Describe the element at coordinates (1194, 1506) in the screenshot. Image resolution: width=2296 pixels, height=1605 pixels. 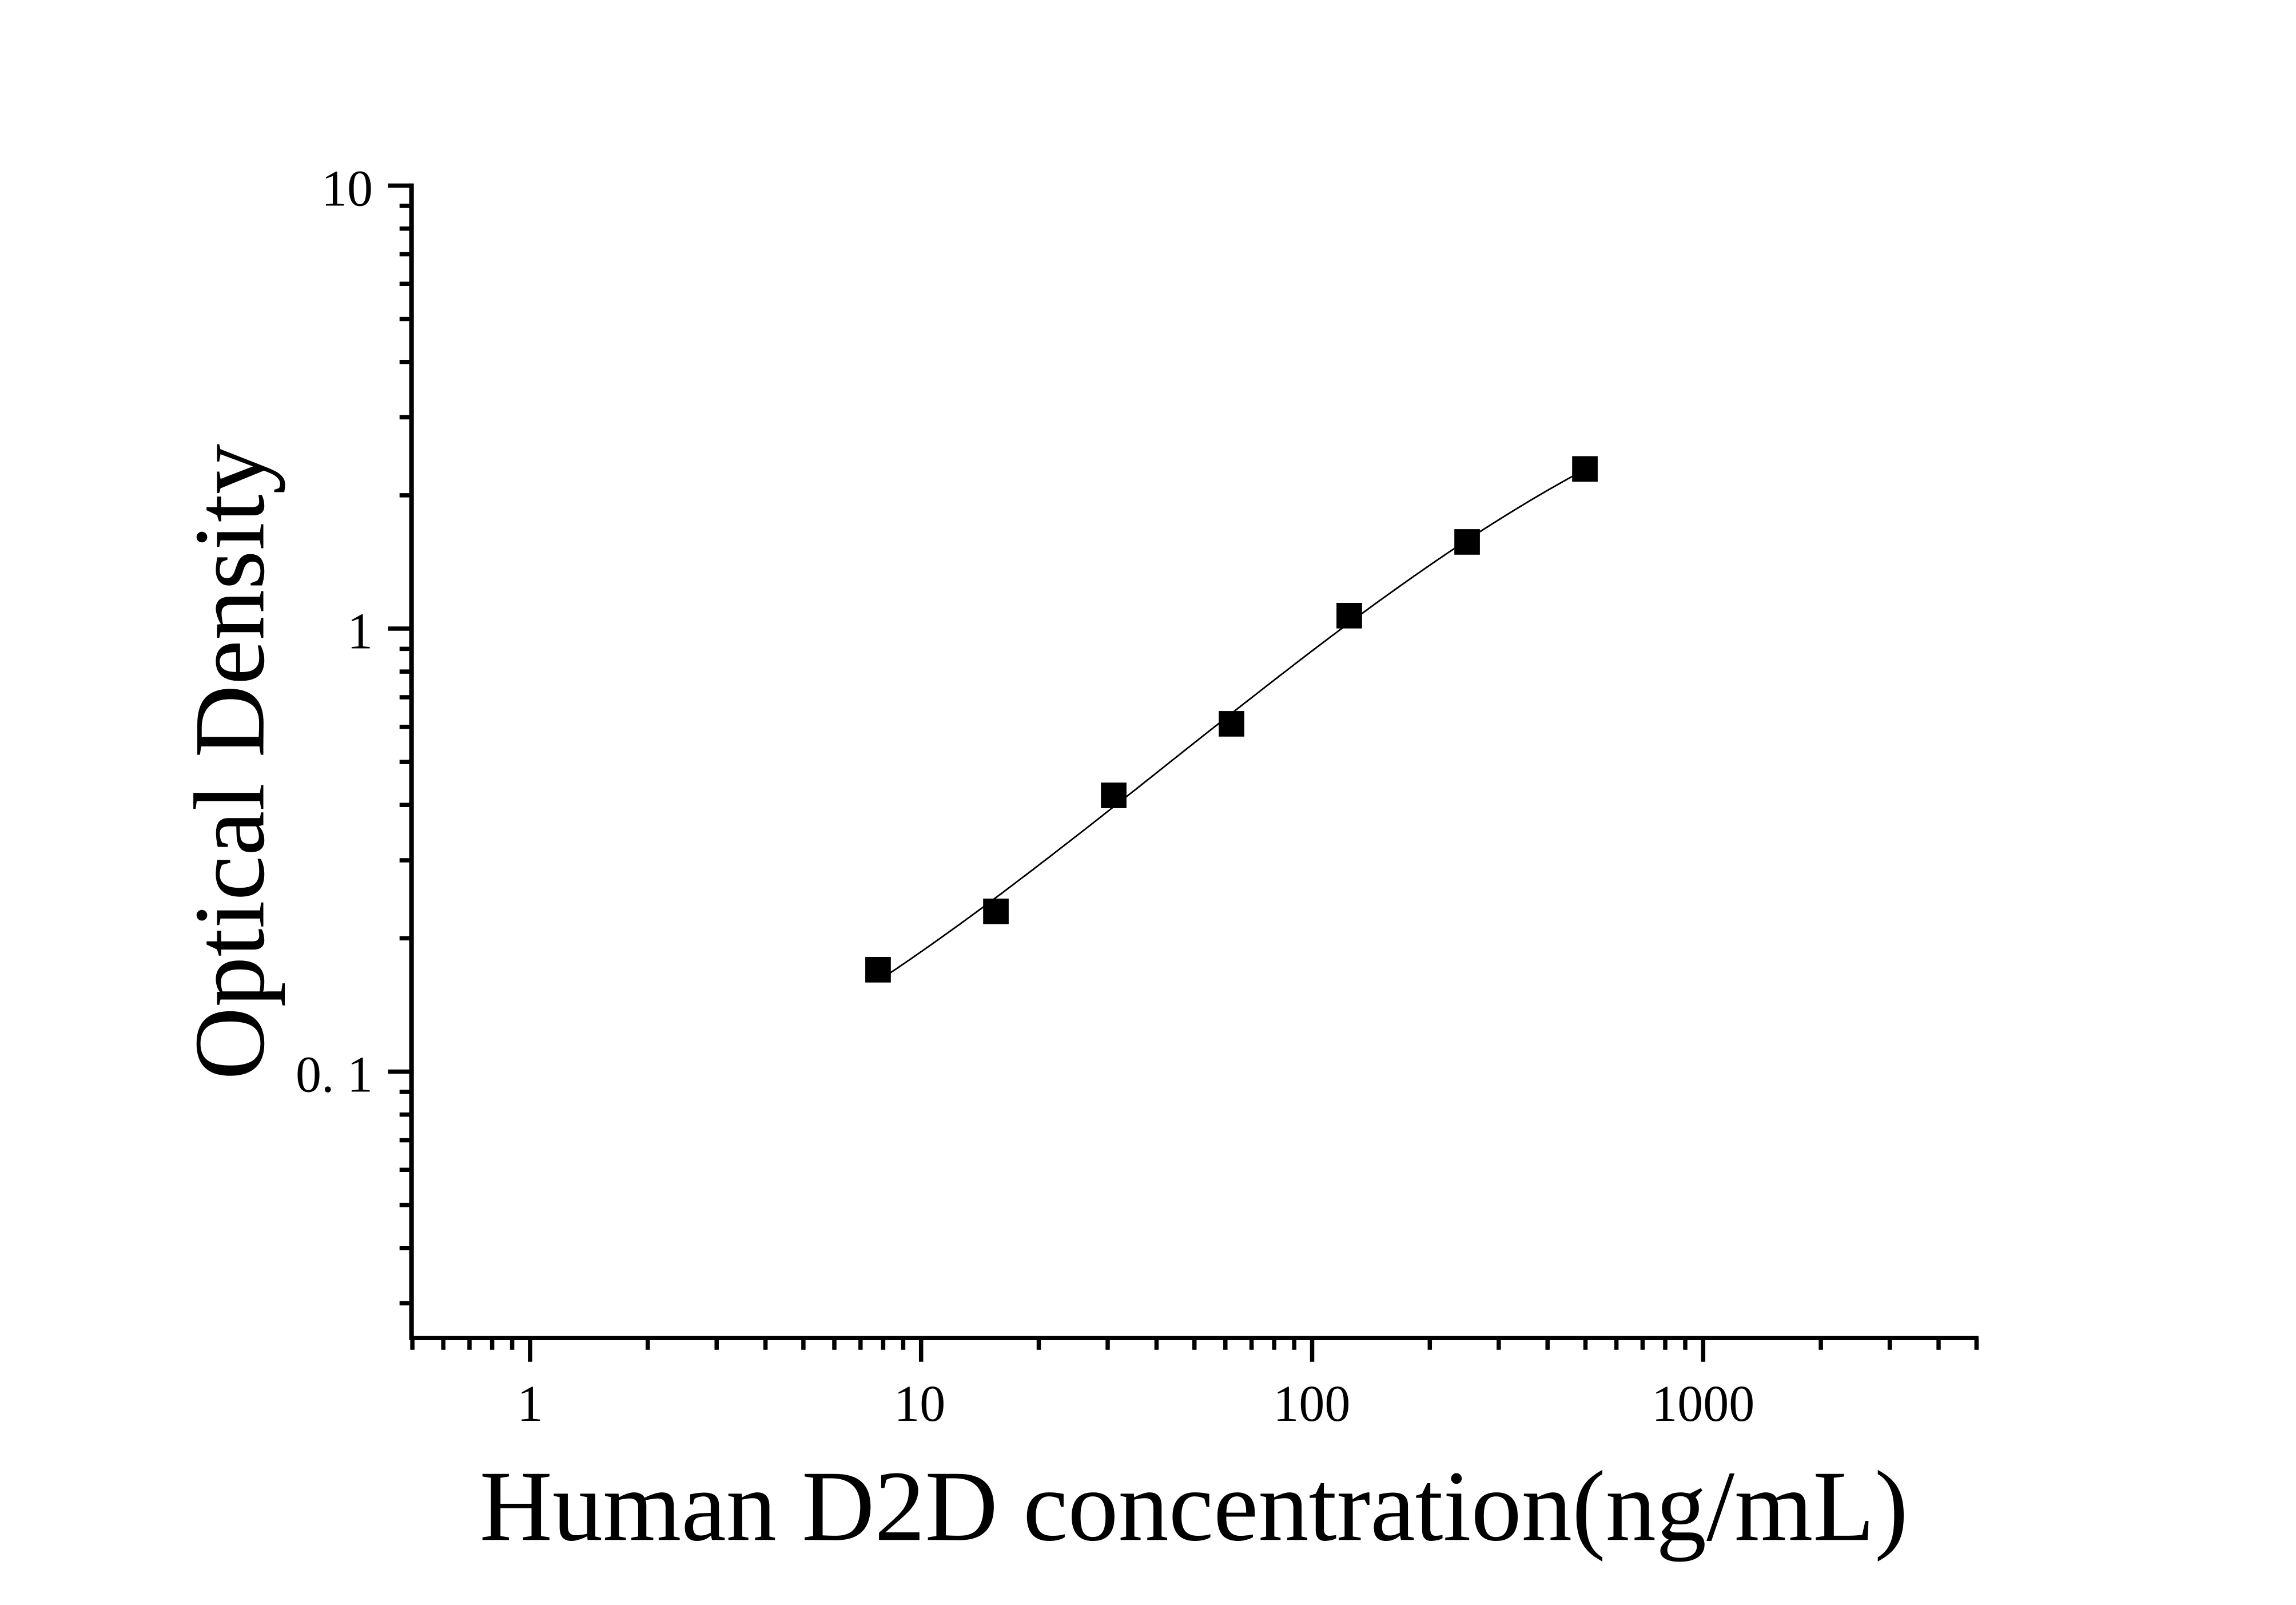
I see `svg-text: Human D2D concentration(ng/mL)` at that location.